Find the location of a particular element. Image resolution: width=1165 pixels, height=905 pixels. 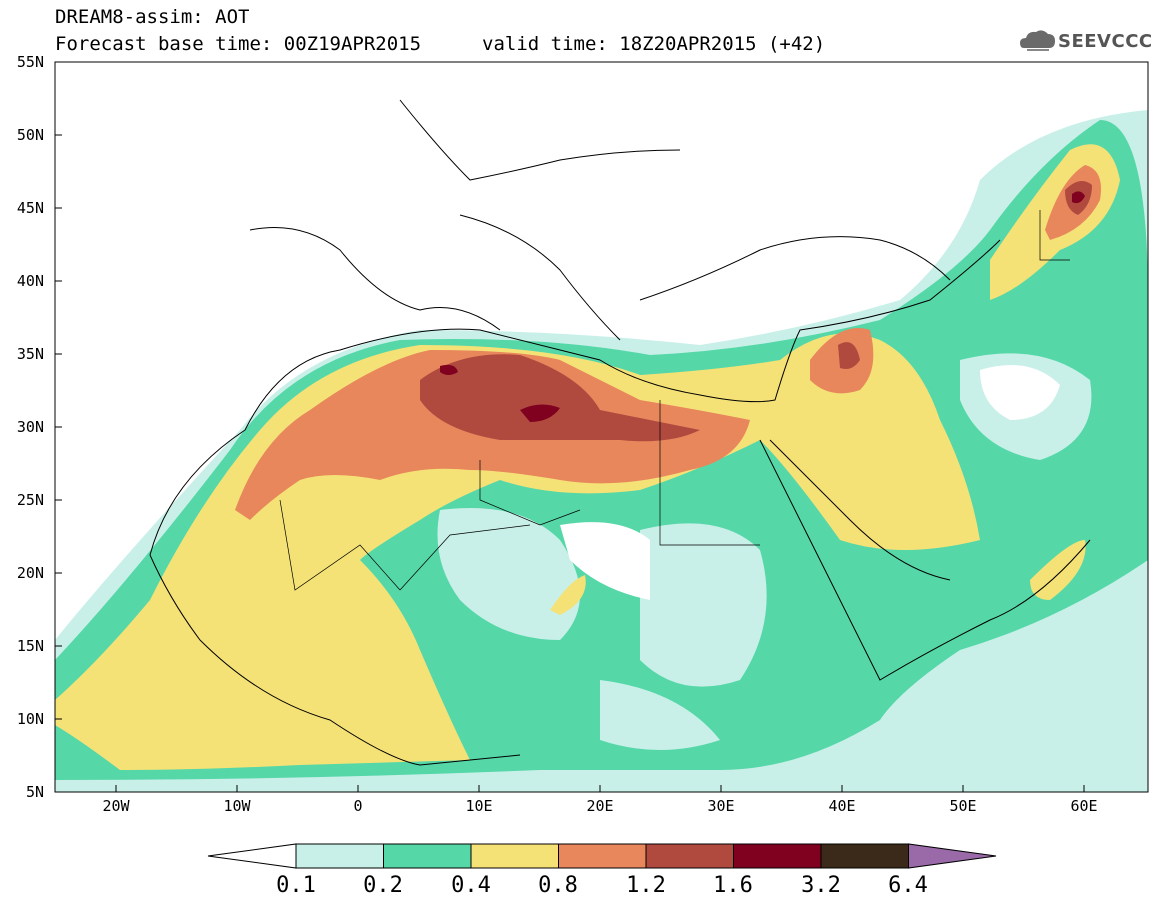

lat-label-45n: 45N is located at coordinates (30, 208).